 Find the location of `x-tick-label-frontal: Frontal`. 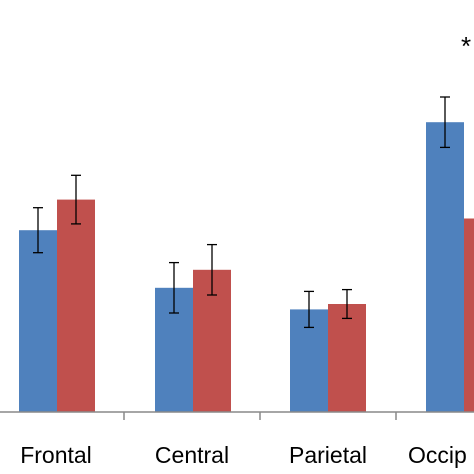

x-tick-label-frontal: Frontal is located at coordinates (56, 455).